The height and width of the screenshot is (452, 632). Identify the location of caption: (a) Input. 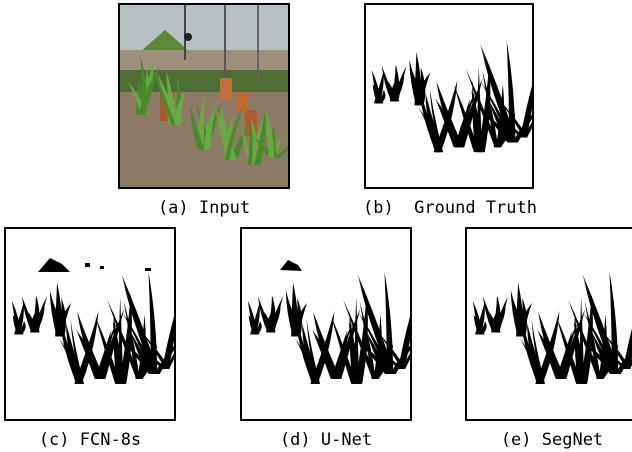
(204, 208).